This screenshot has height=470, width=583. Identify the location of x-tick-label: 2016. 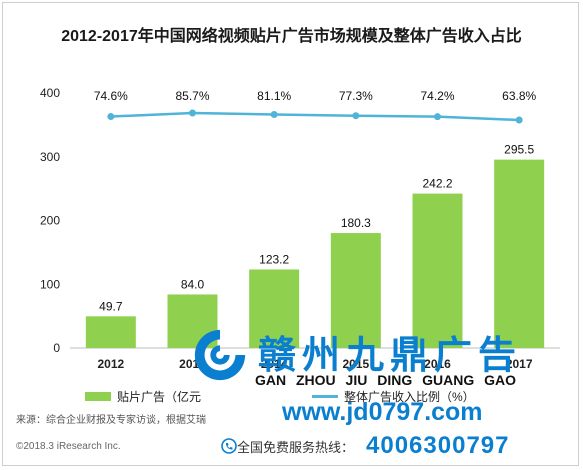
(437, 364).